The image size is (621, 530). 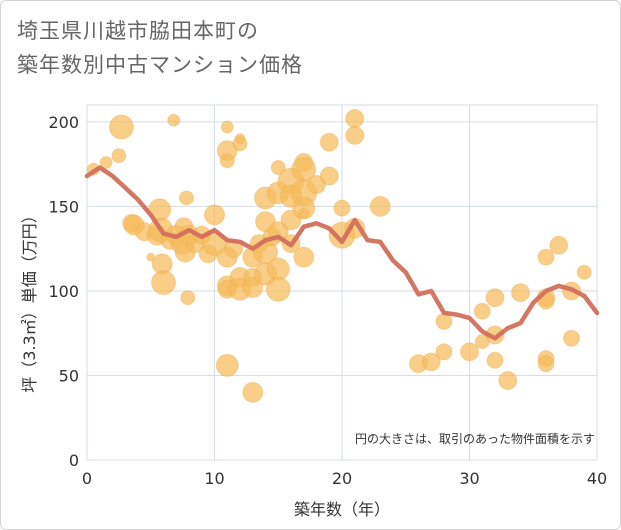 What do you see at coordinates (342, 509) in the screenshot?
I see `x-axis-label: 築年数（年）` at bounding box center [342, 509].